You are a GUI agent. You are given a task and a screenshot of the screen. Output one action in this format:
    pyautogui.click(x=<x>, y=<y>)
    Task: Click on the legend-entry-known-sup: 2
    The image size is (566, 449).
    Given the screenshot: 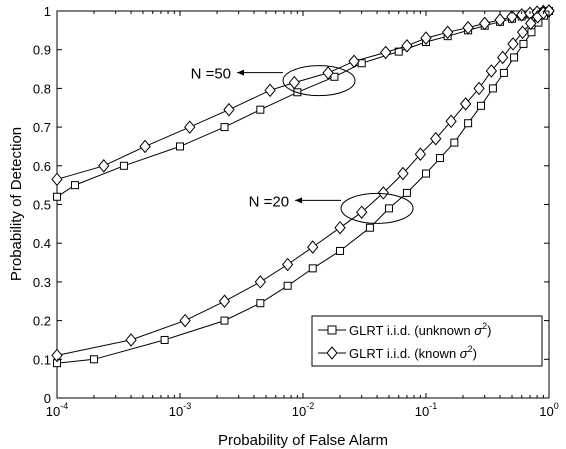 What is the action you would take?
    pyautogui.click(x=470, y=349)
    